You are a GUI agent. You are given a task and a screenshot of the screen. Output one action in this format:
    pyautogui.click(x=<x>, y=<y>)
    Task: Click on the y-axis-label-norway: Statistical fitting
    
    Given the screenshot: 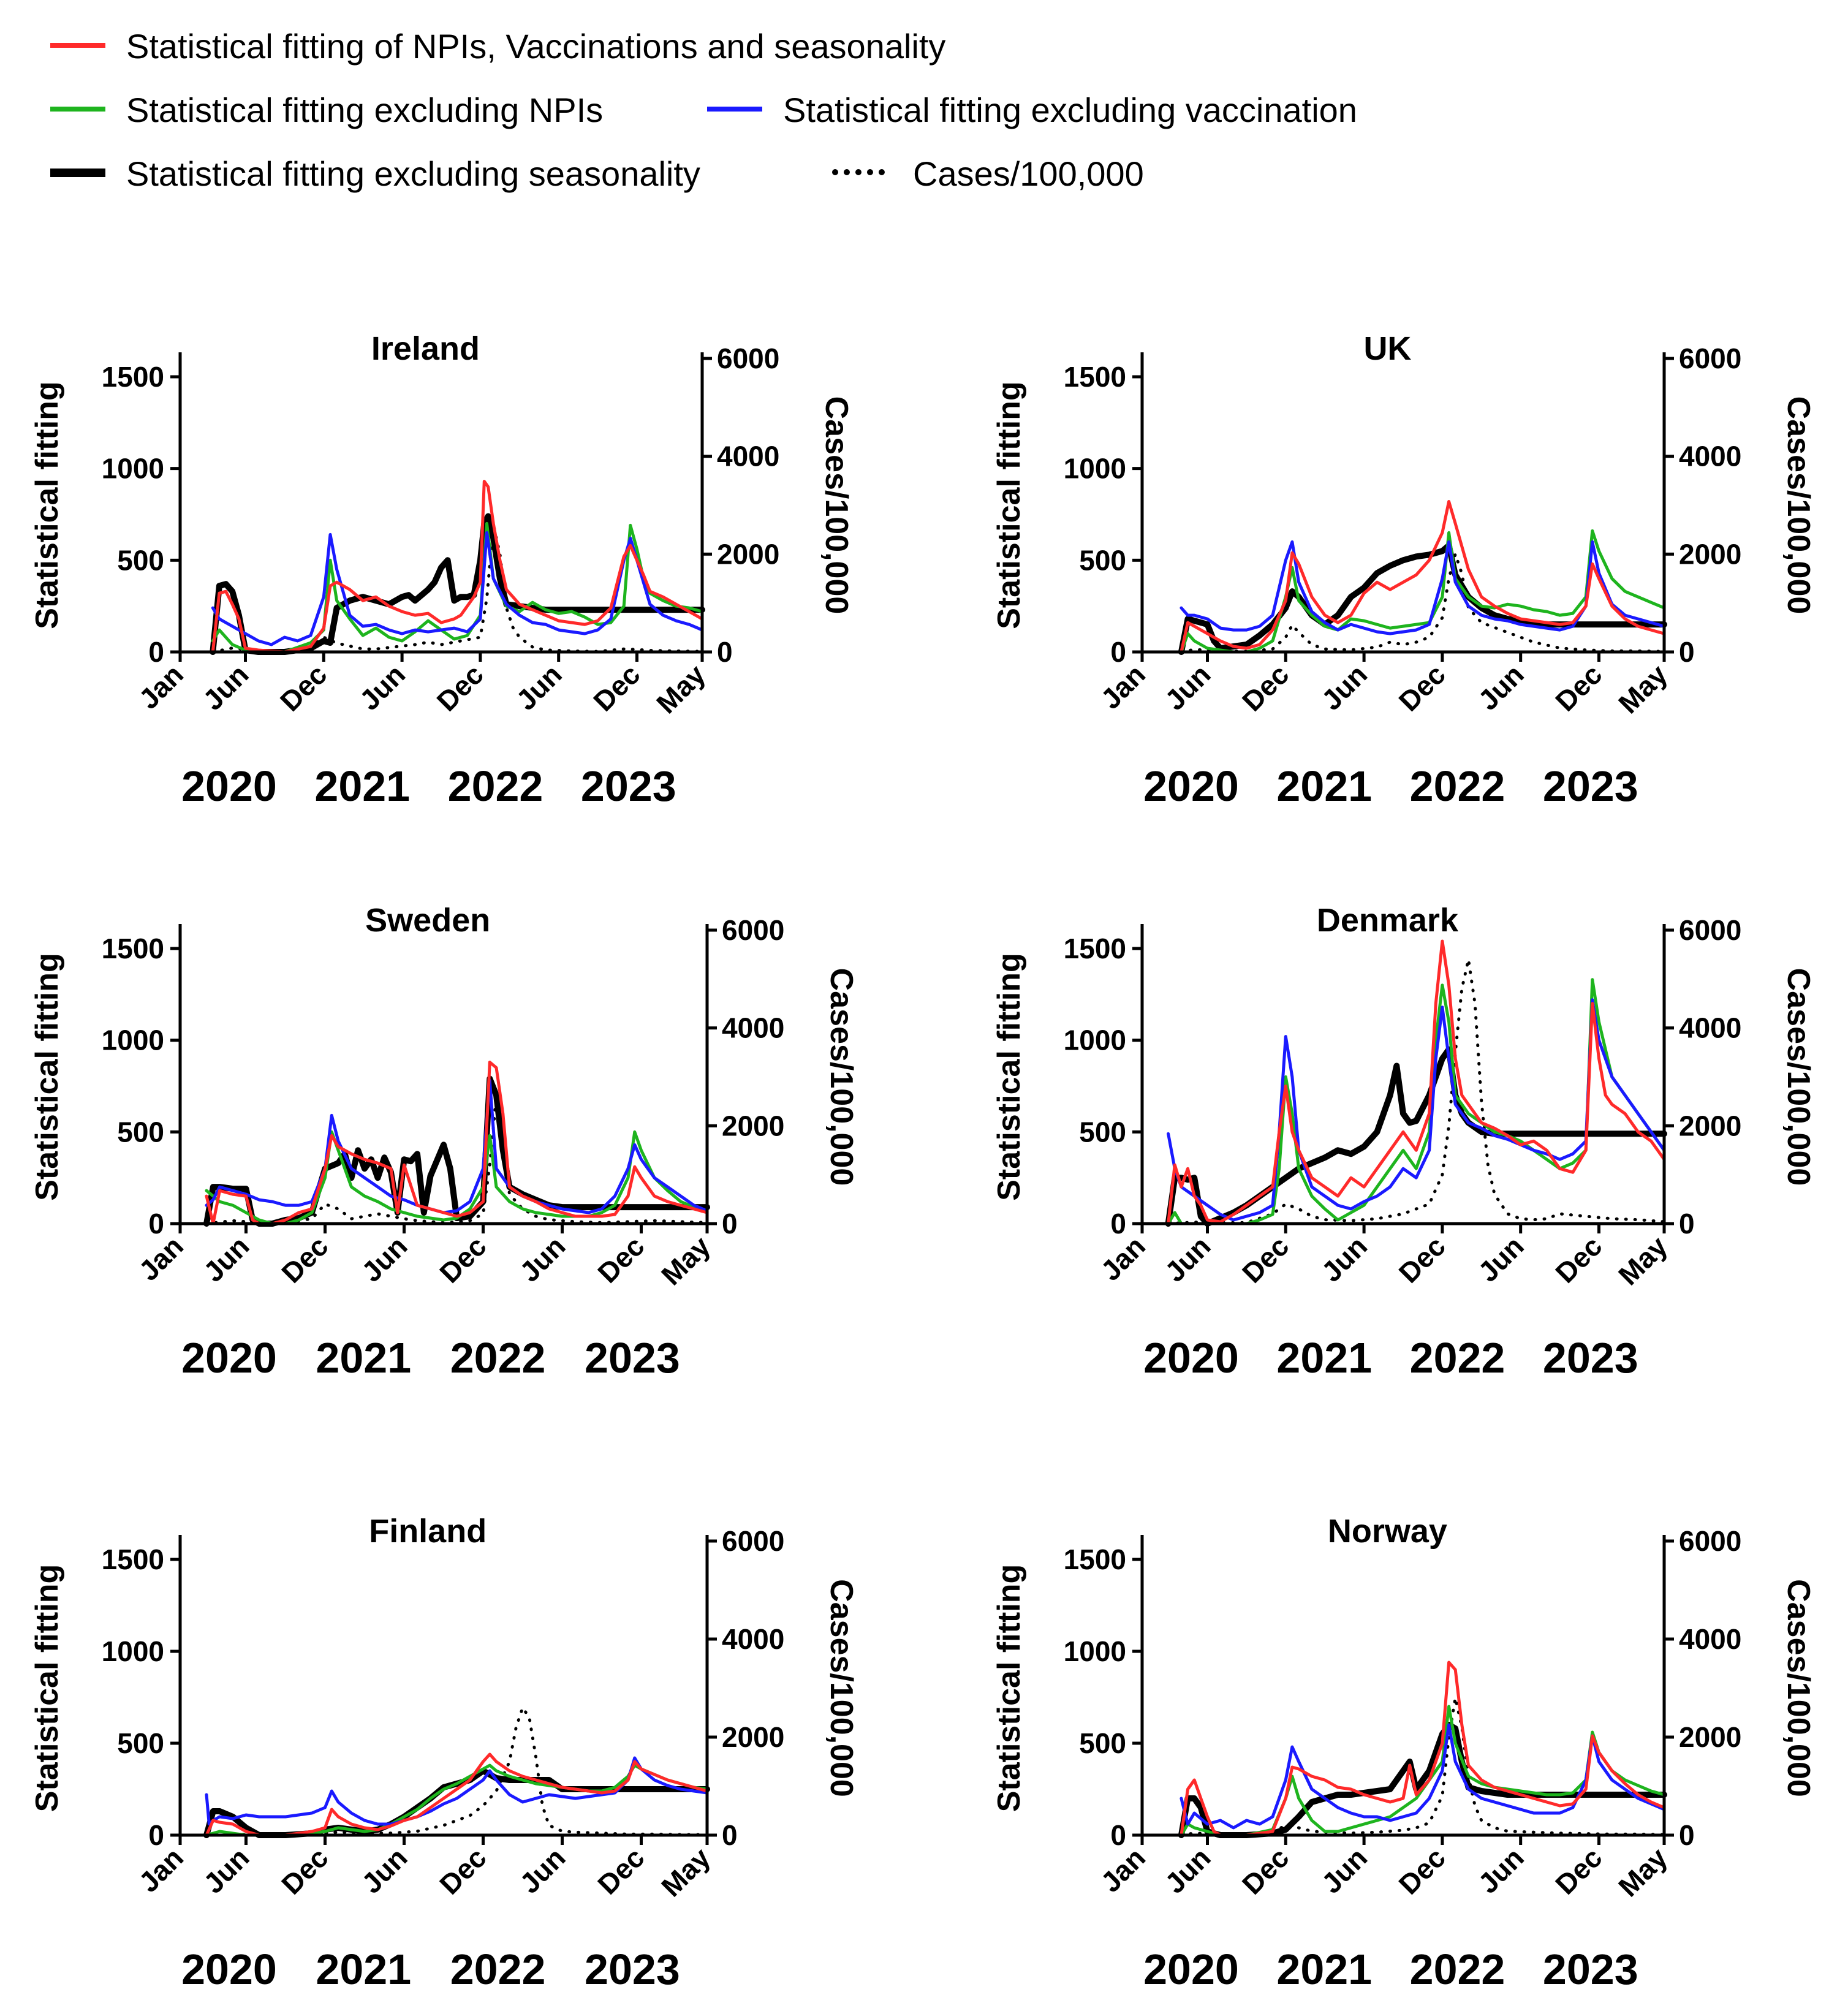 What is the action you would take?
    pyautogui.click(x=1009, y=1688)
    